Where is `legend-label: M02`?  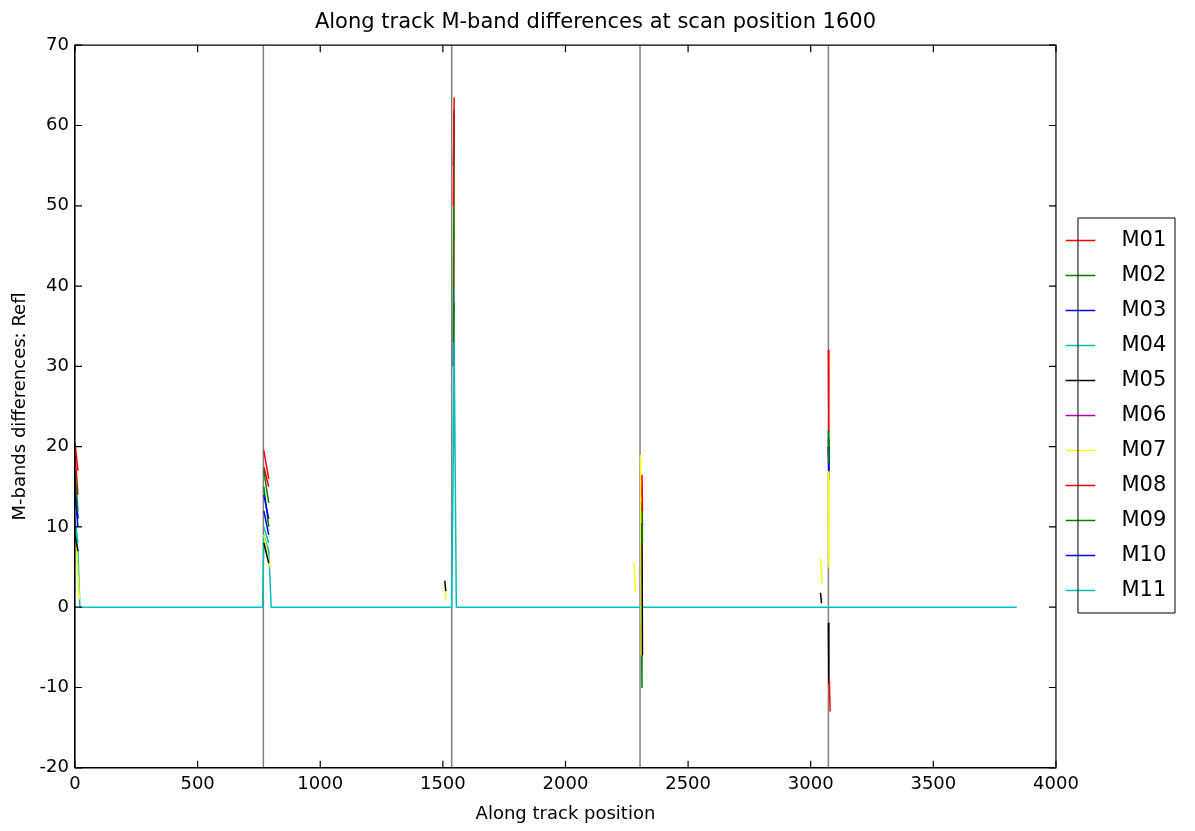
legend-label: M02 is located at coordinates (1137, 273).